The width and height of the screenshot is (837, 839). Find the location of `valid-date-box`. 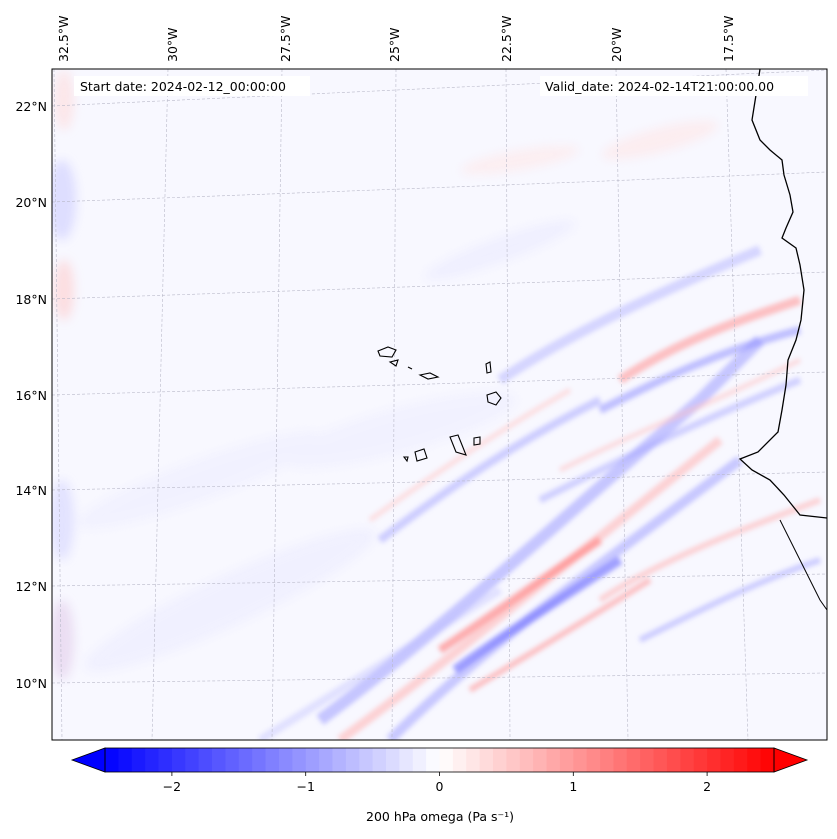

valid-date-box is located at coordinates (674, 86).